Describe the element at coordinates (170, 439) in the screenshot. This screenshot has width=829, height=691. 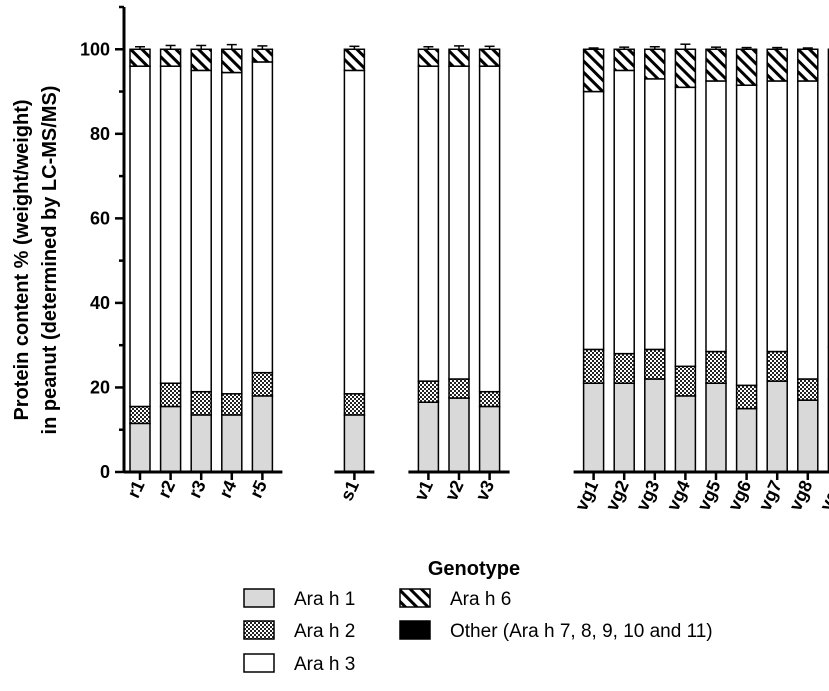
I see `bar-segment-r2-s1` at that location.